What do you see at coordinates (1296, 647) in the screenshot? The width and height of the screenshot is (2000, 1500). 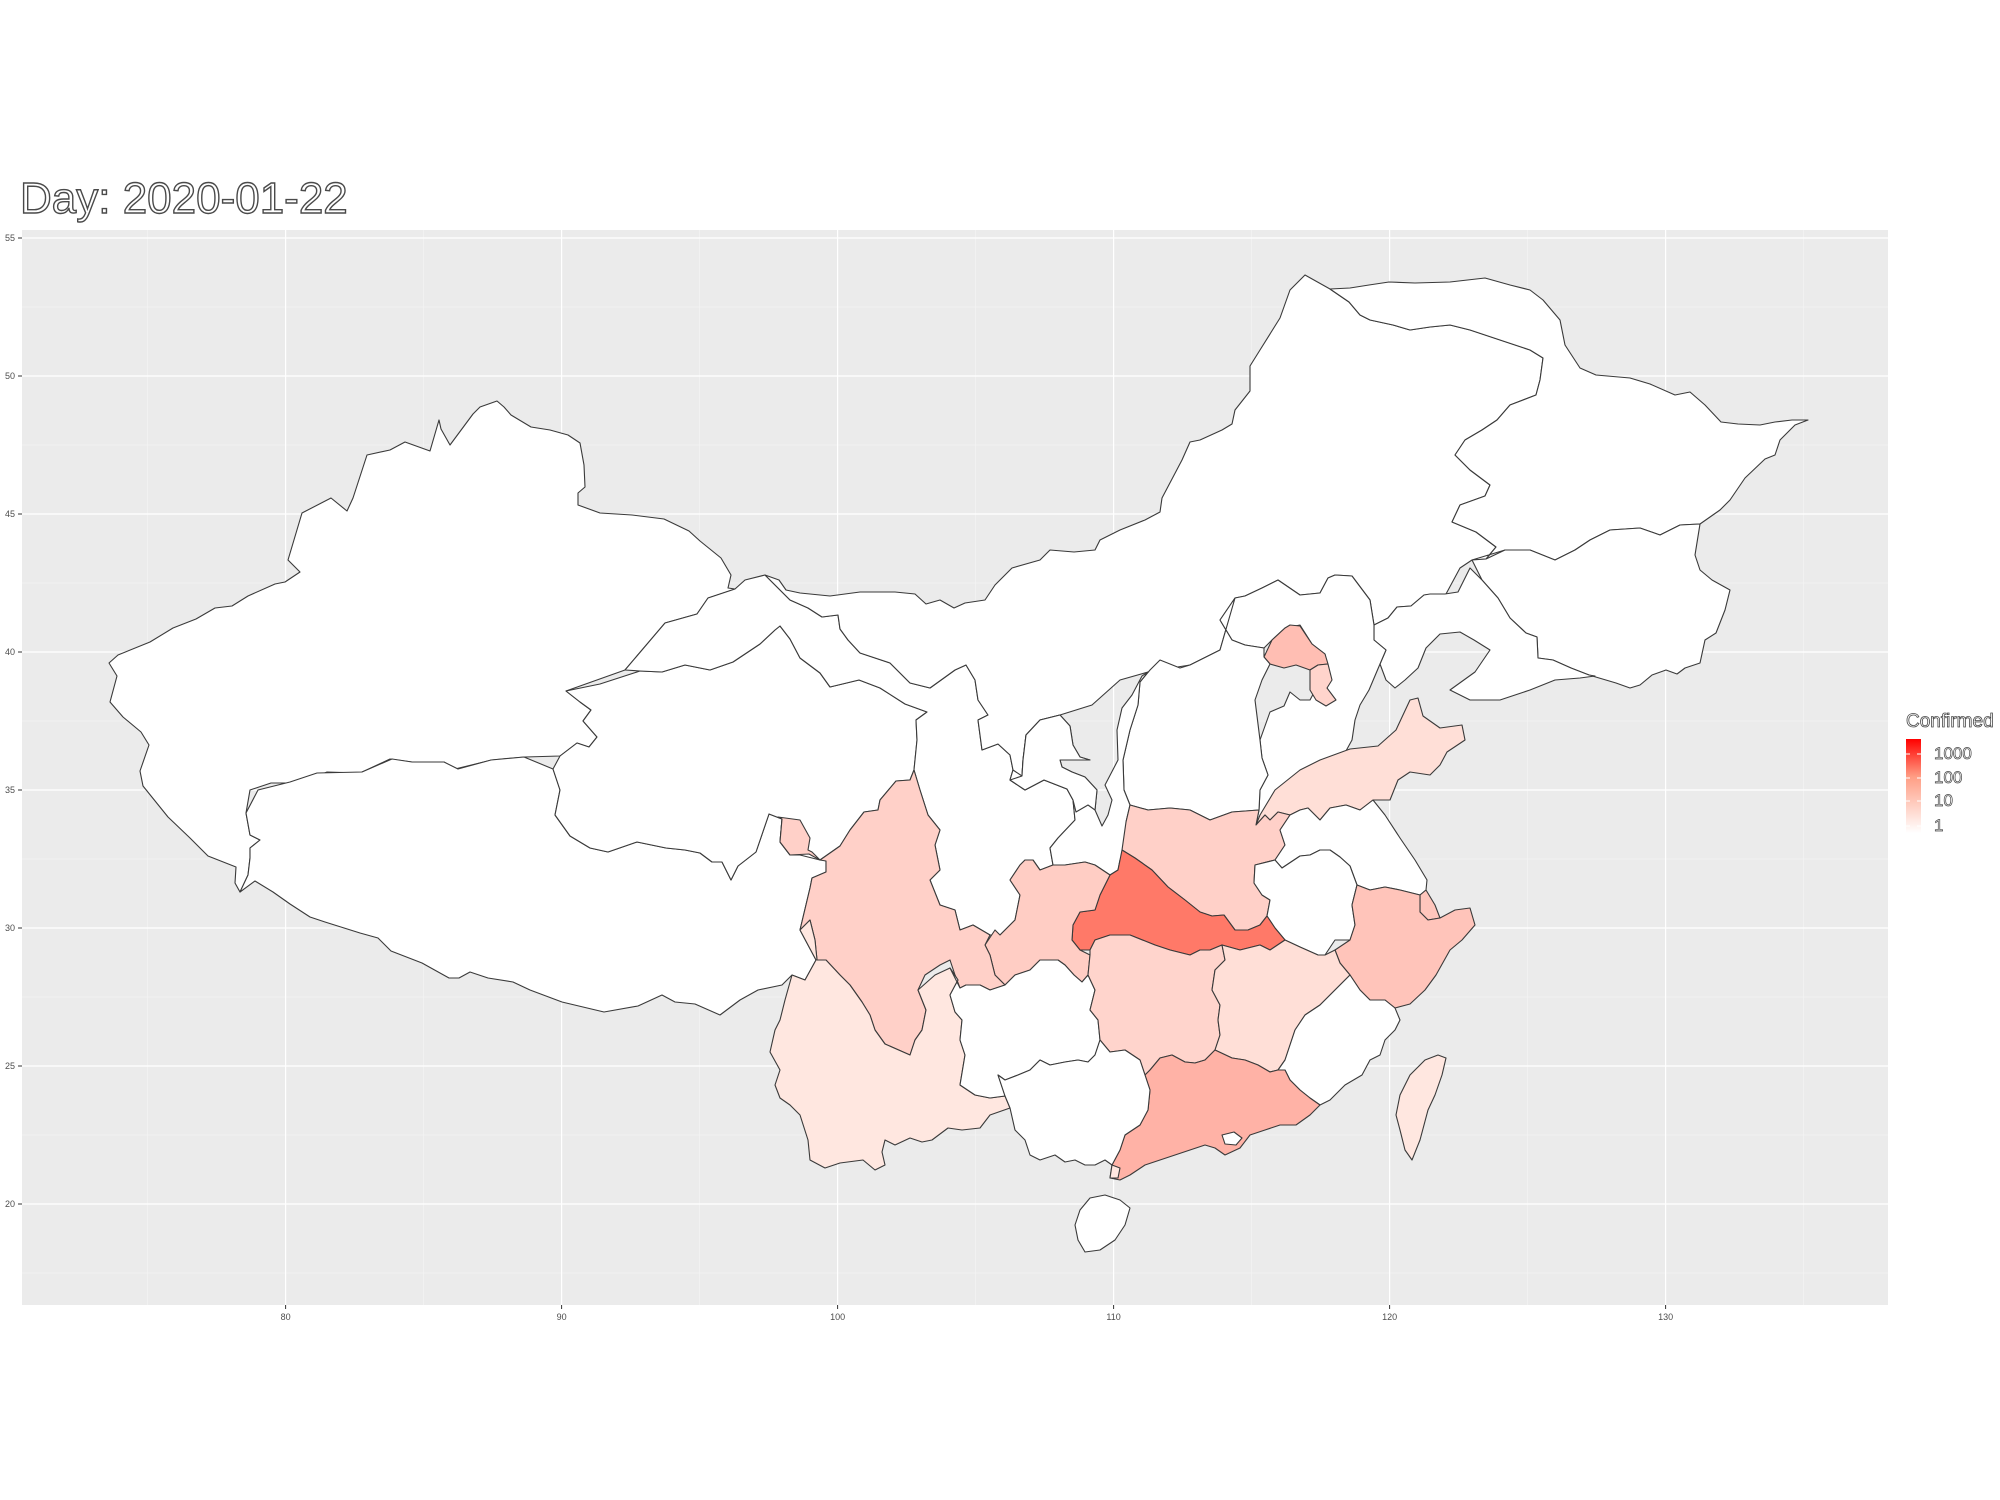 I see `province-beijing` at bounding box center [1296, 647].